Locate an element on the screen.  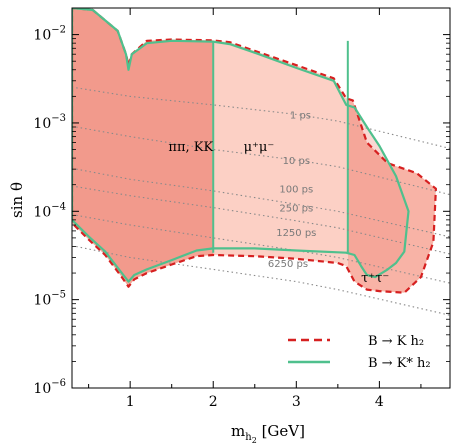
y-axis-title: sin θ is located at coordinates (17, 200).